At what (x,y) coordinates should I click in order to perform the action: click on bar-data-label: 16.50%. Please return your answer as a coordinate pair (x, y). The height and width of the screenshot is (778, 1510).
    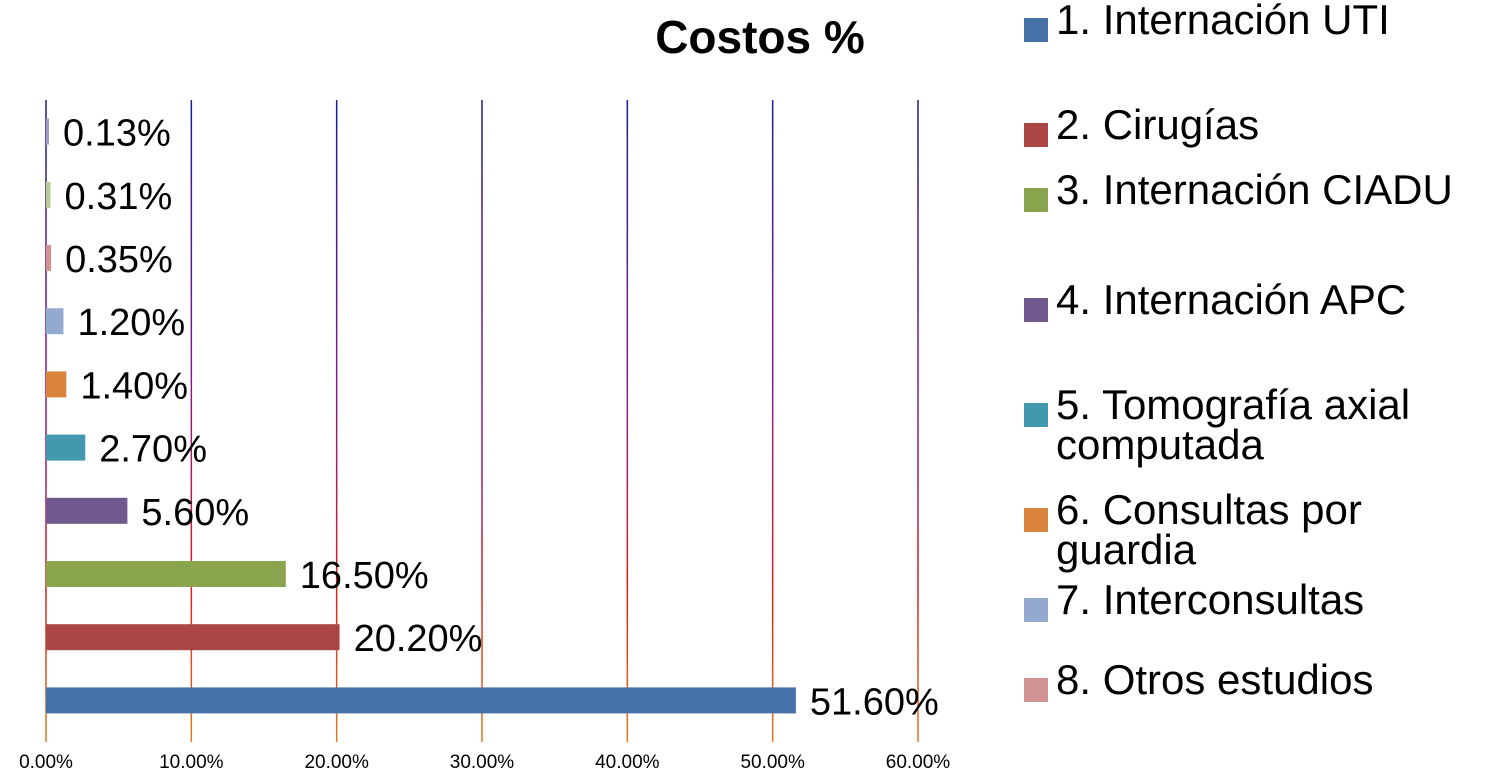
    Looking at the image, I should click on (364, 576).